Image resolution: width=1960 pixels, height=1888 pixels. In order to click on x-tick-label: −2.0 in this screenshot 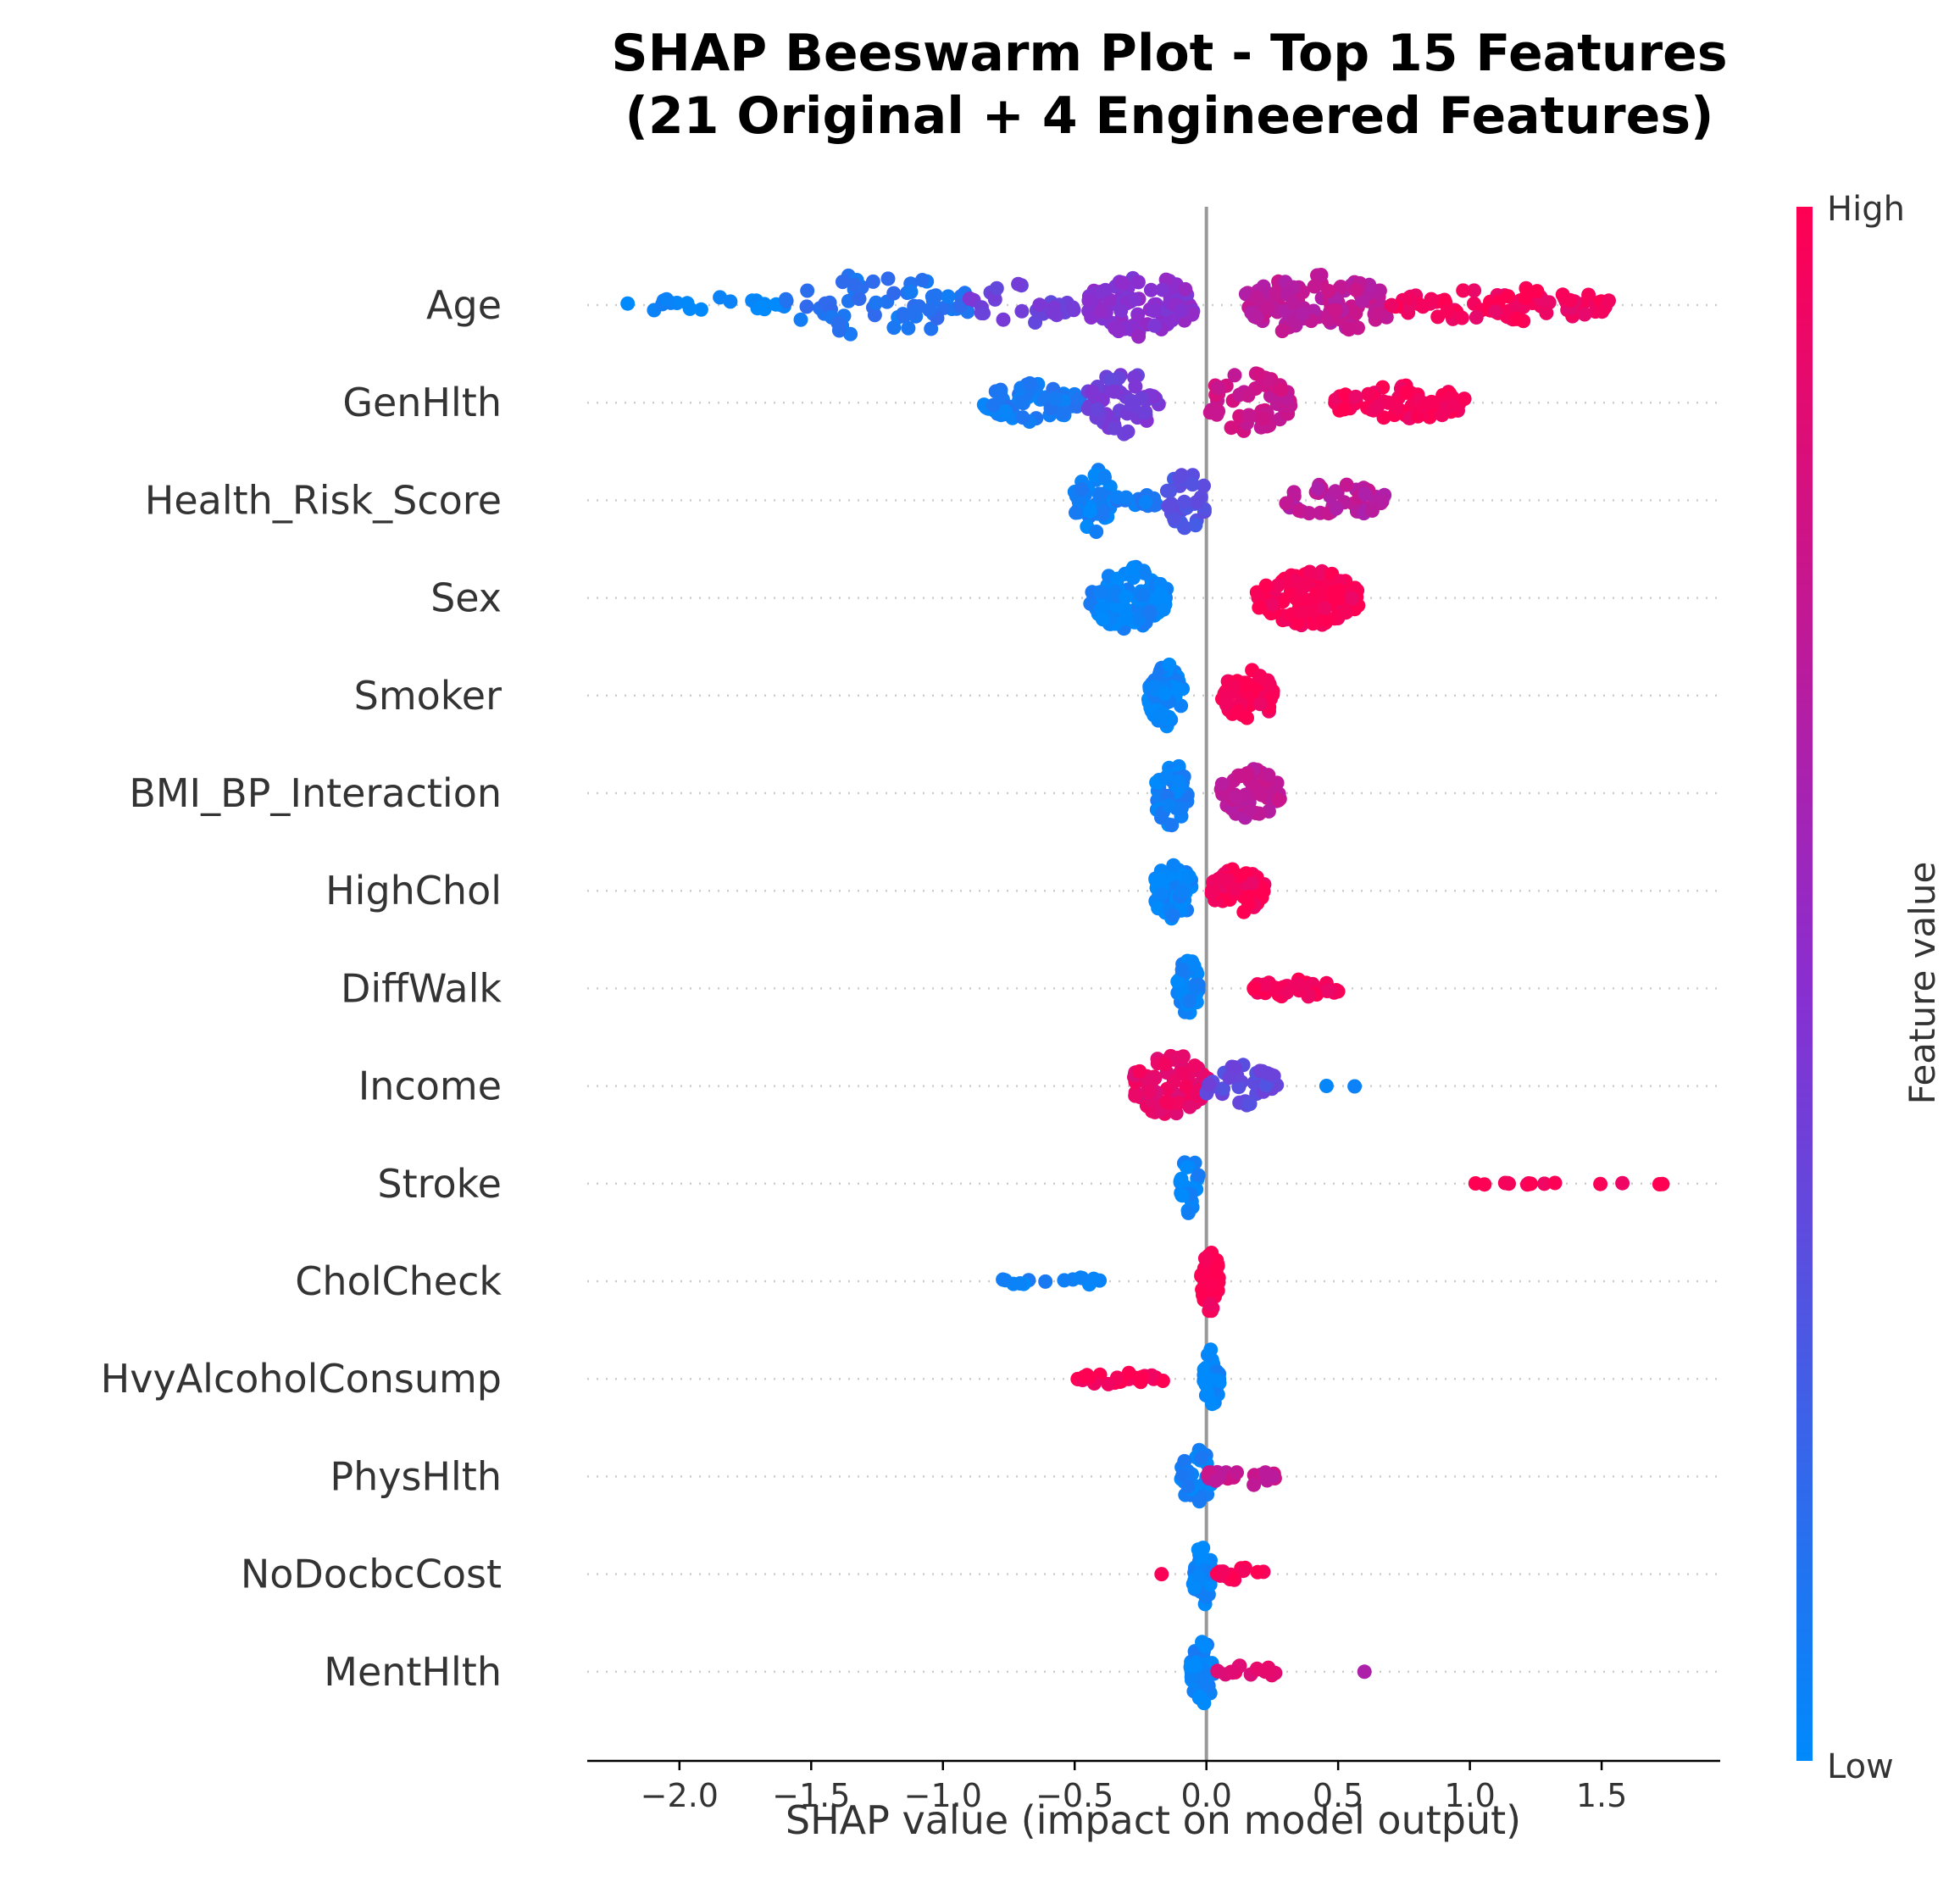, I will do `click(680, 1796)`.